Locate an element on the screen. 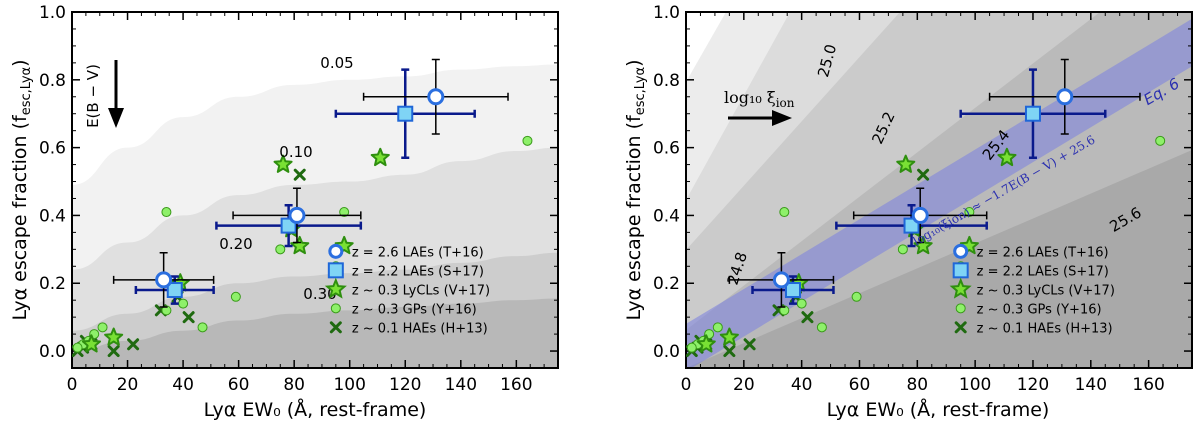 The image size is (1200, 428). left-x-axis-label: Lyα EW₀ (Å, rest-frame) is located at coordinates (315, 409).